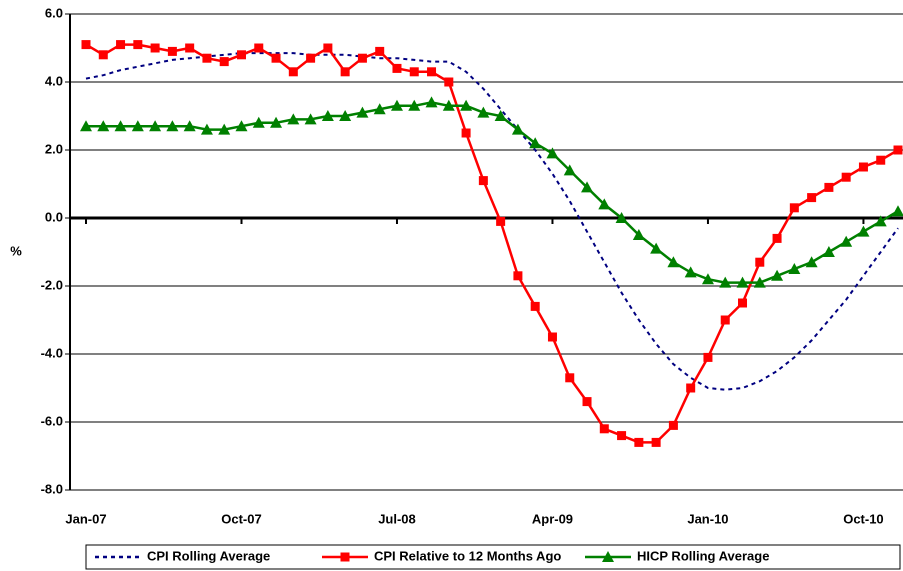 The image size is (903, 571). I want to click on y-tick-label: -4.0, so click(52, 352).